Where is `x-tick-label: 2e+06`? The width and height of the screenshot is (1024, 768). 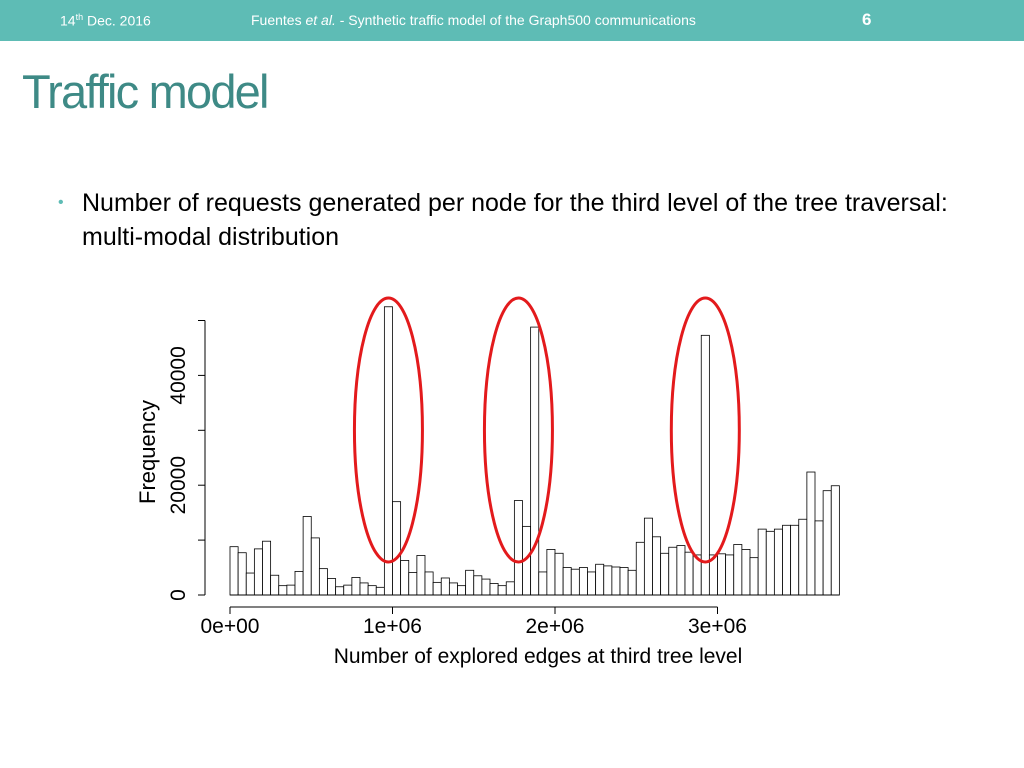 x-tick-label: 2e+06 is located at coordinates (555, 626).